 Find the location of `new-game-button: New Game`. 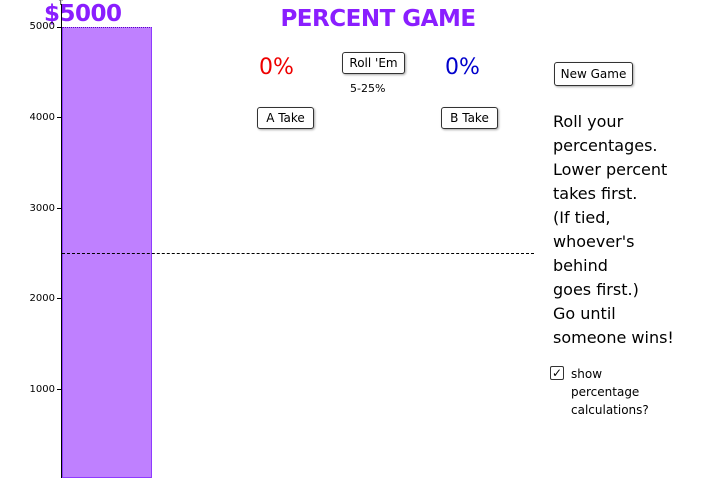

new-game-button: New Game is located at coordinates (593, 74).